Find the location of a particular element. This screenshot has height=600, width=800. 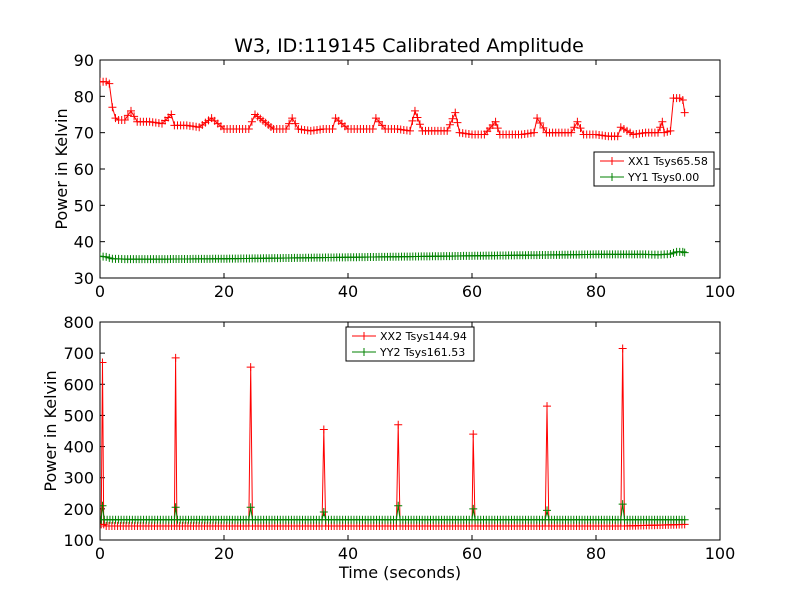

y-tick-label: 200 is located at coordinates (78, 509).